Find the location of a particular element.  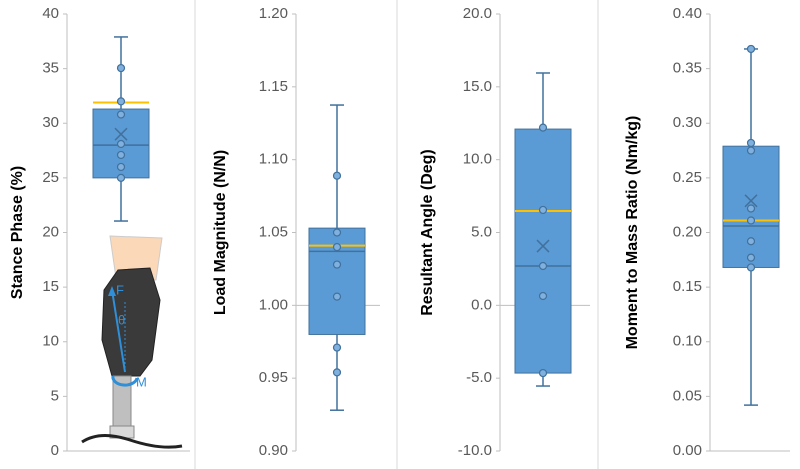

y-tick-label: 5.0 is located at coordinates (481, 231).